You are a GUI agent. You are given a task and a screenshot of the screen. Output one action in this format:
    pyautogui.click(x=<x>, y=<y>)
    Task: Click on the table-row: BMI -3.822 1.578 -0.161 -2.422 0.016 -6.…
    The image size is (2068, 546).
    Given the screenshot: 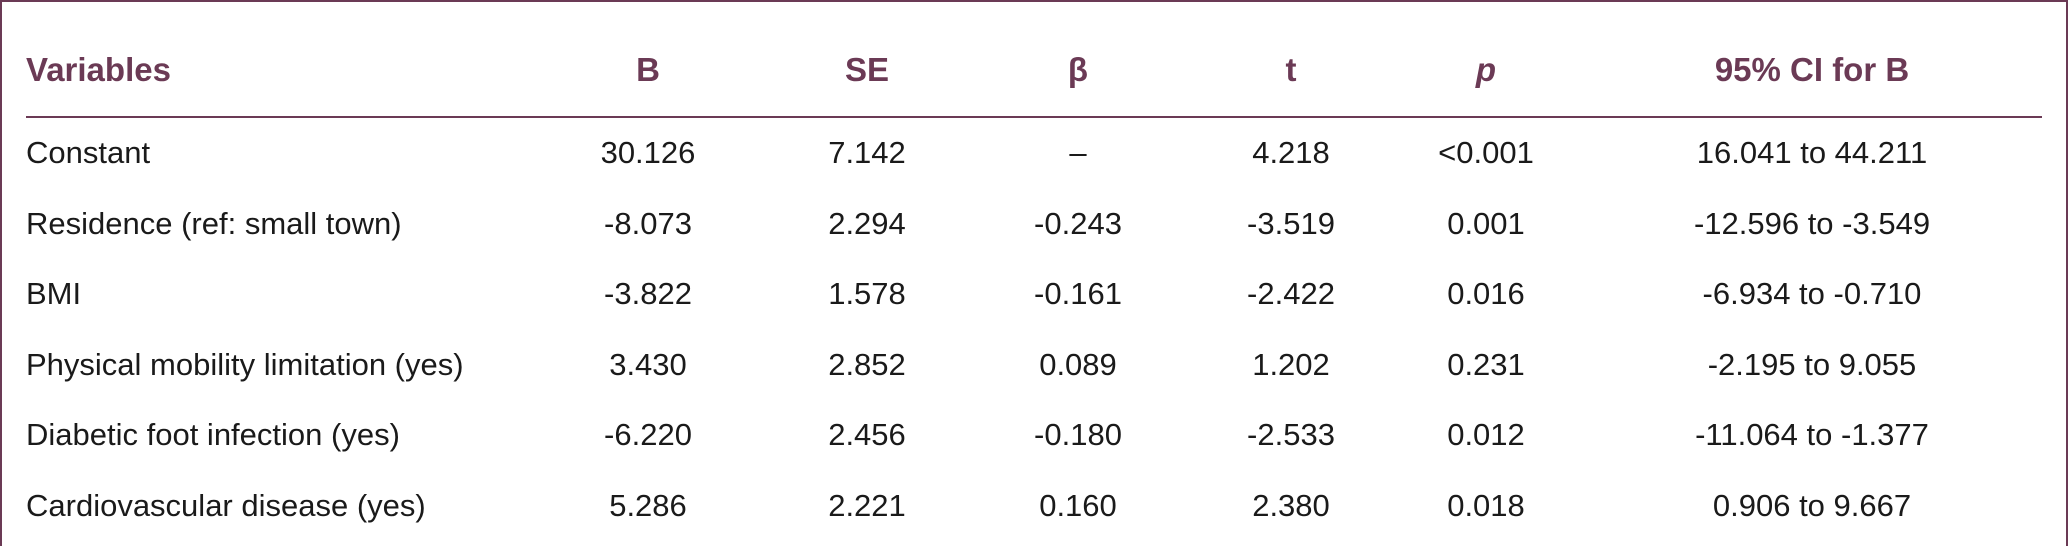 What is the action you would take?
    pyautogui.click(x=1034, y=294)
    